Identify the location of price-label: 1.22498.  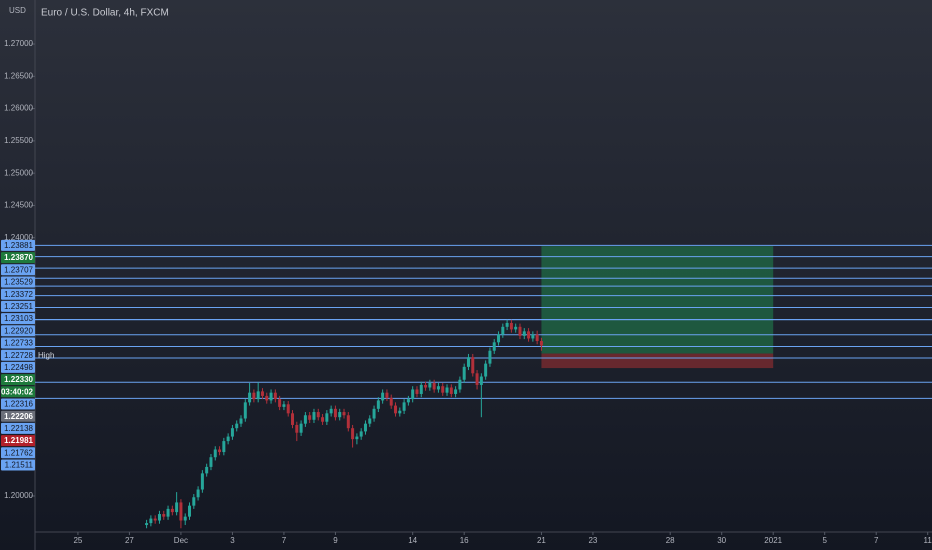
(18, 367).